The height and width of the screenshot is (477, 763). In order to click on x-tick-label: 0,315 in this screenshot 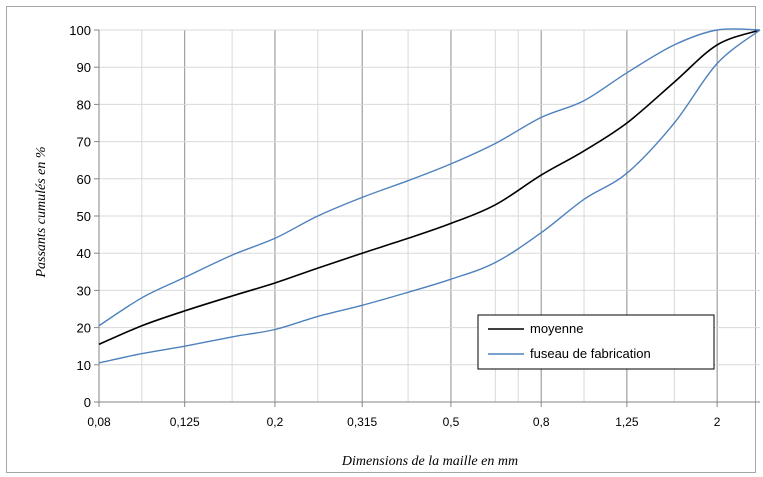, I will do `click(362, 422)`.